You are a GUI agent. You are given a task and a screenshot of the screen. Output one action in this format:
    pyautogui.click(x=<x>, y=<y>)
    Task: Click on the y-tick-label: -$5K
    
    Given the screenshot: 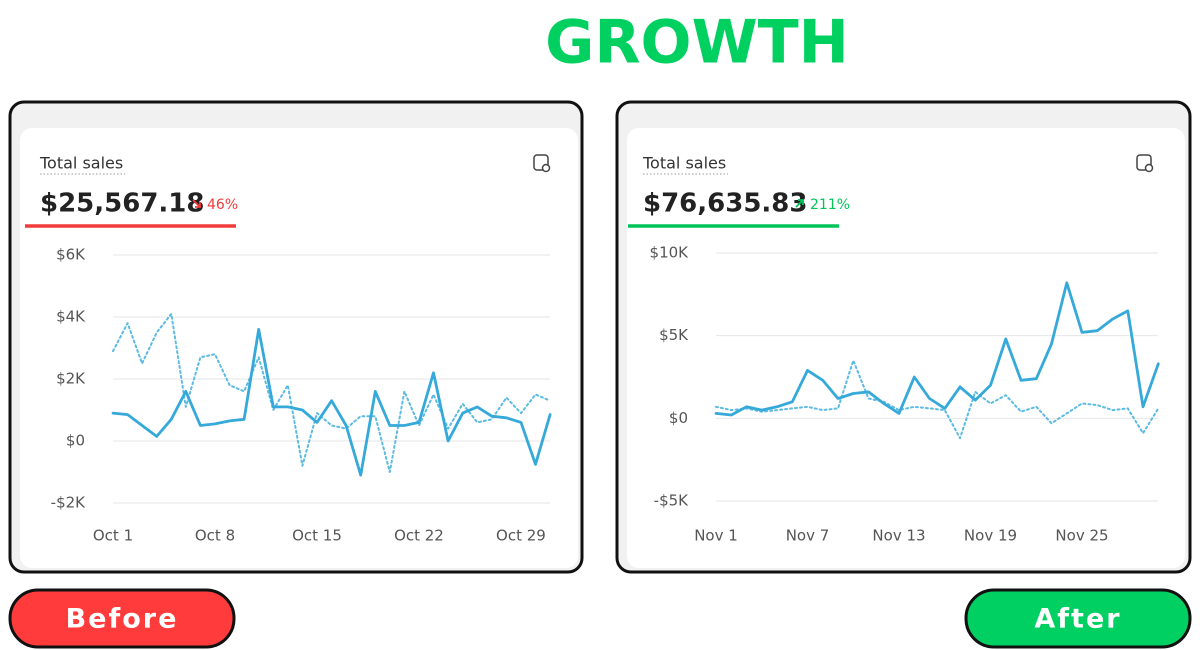 What is the action you would take?
    pyautogui.click(x=671, y=501)
    